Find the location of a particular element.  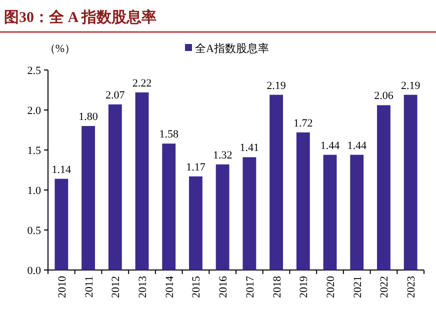

data-label: 2.22 is located at coordinates (142, 83).